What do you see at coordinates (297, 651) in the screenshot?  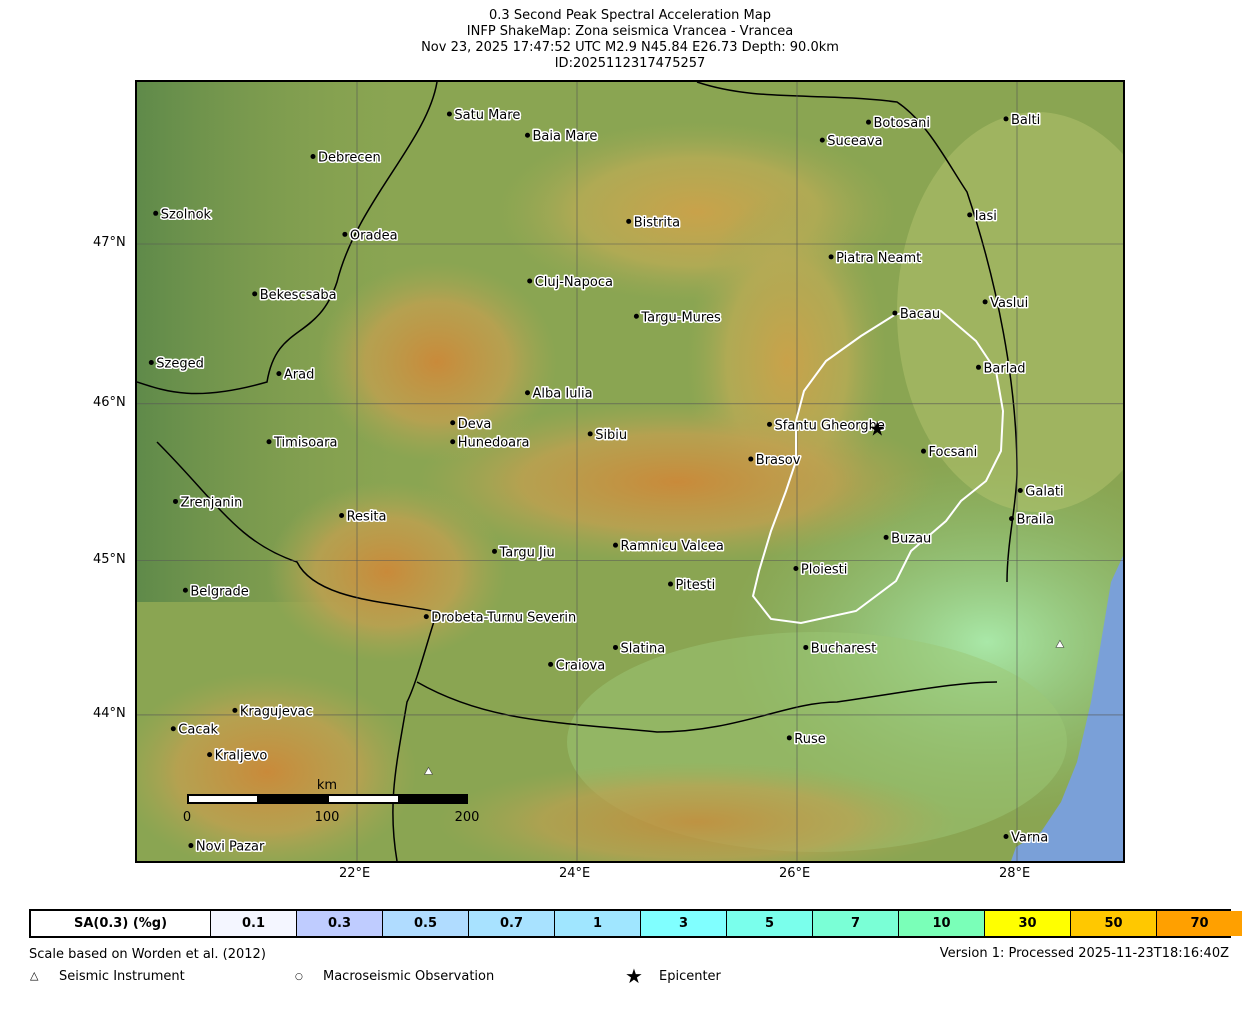 I see `border-serbia` at bounding box center [297, 651].